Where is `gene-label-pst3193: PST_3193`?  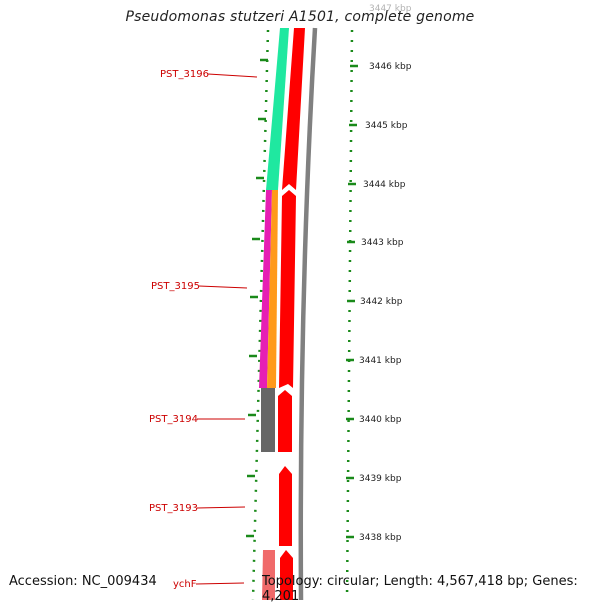
gene-label-pst3193: PST_3193 is located at coordinates (173, 508).